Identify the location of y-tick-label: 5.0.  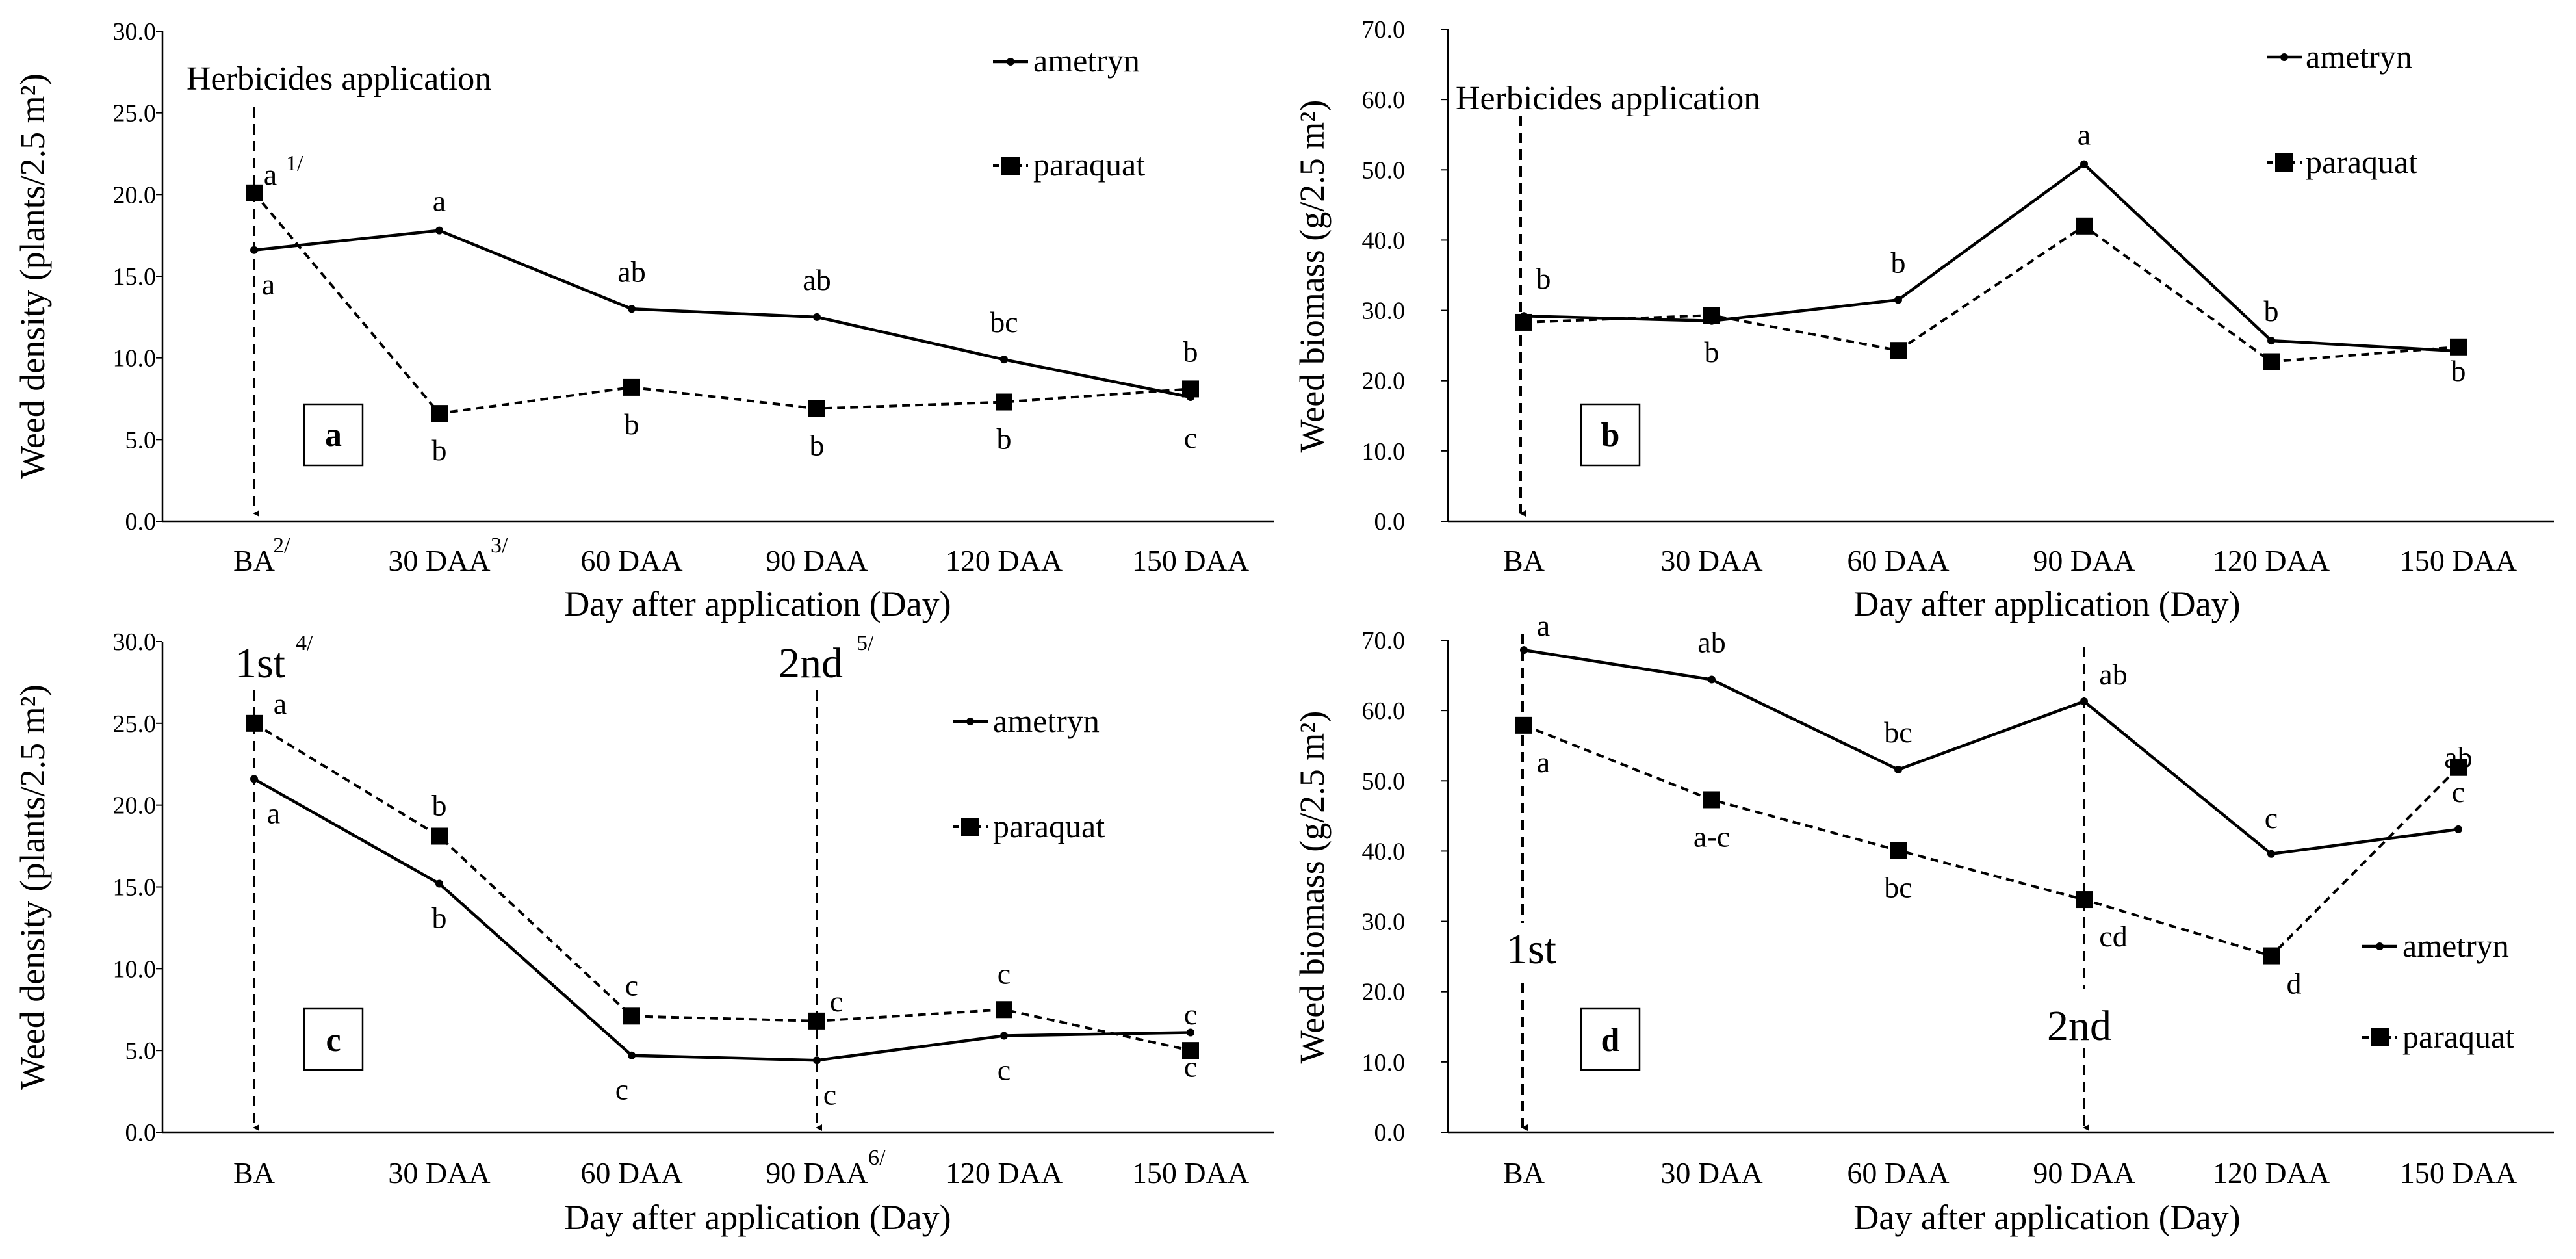
(141, 1051).